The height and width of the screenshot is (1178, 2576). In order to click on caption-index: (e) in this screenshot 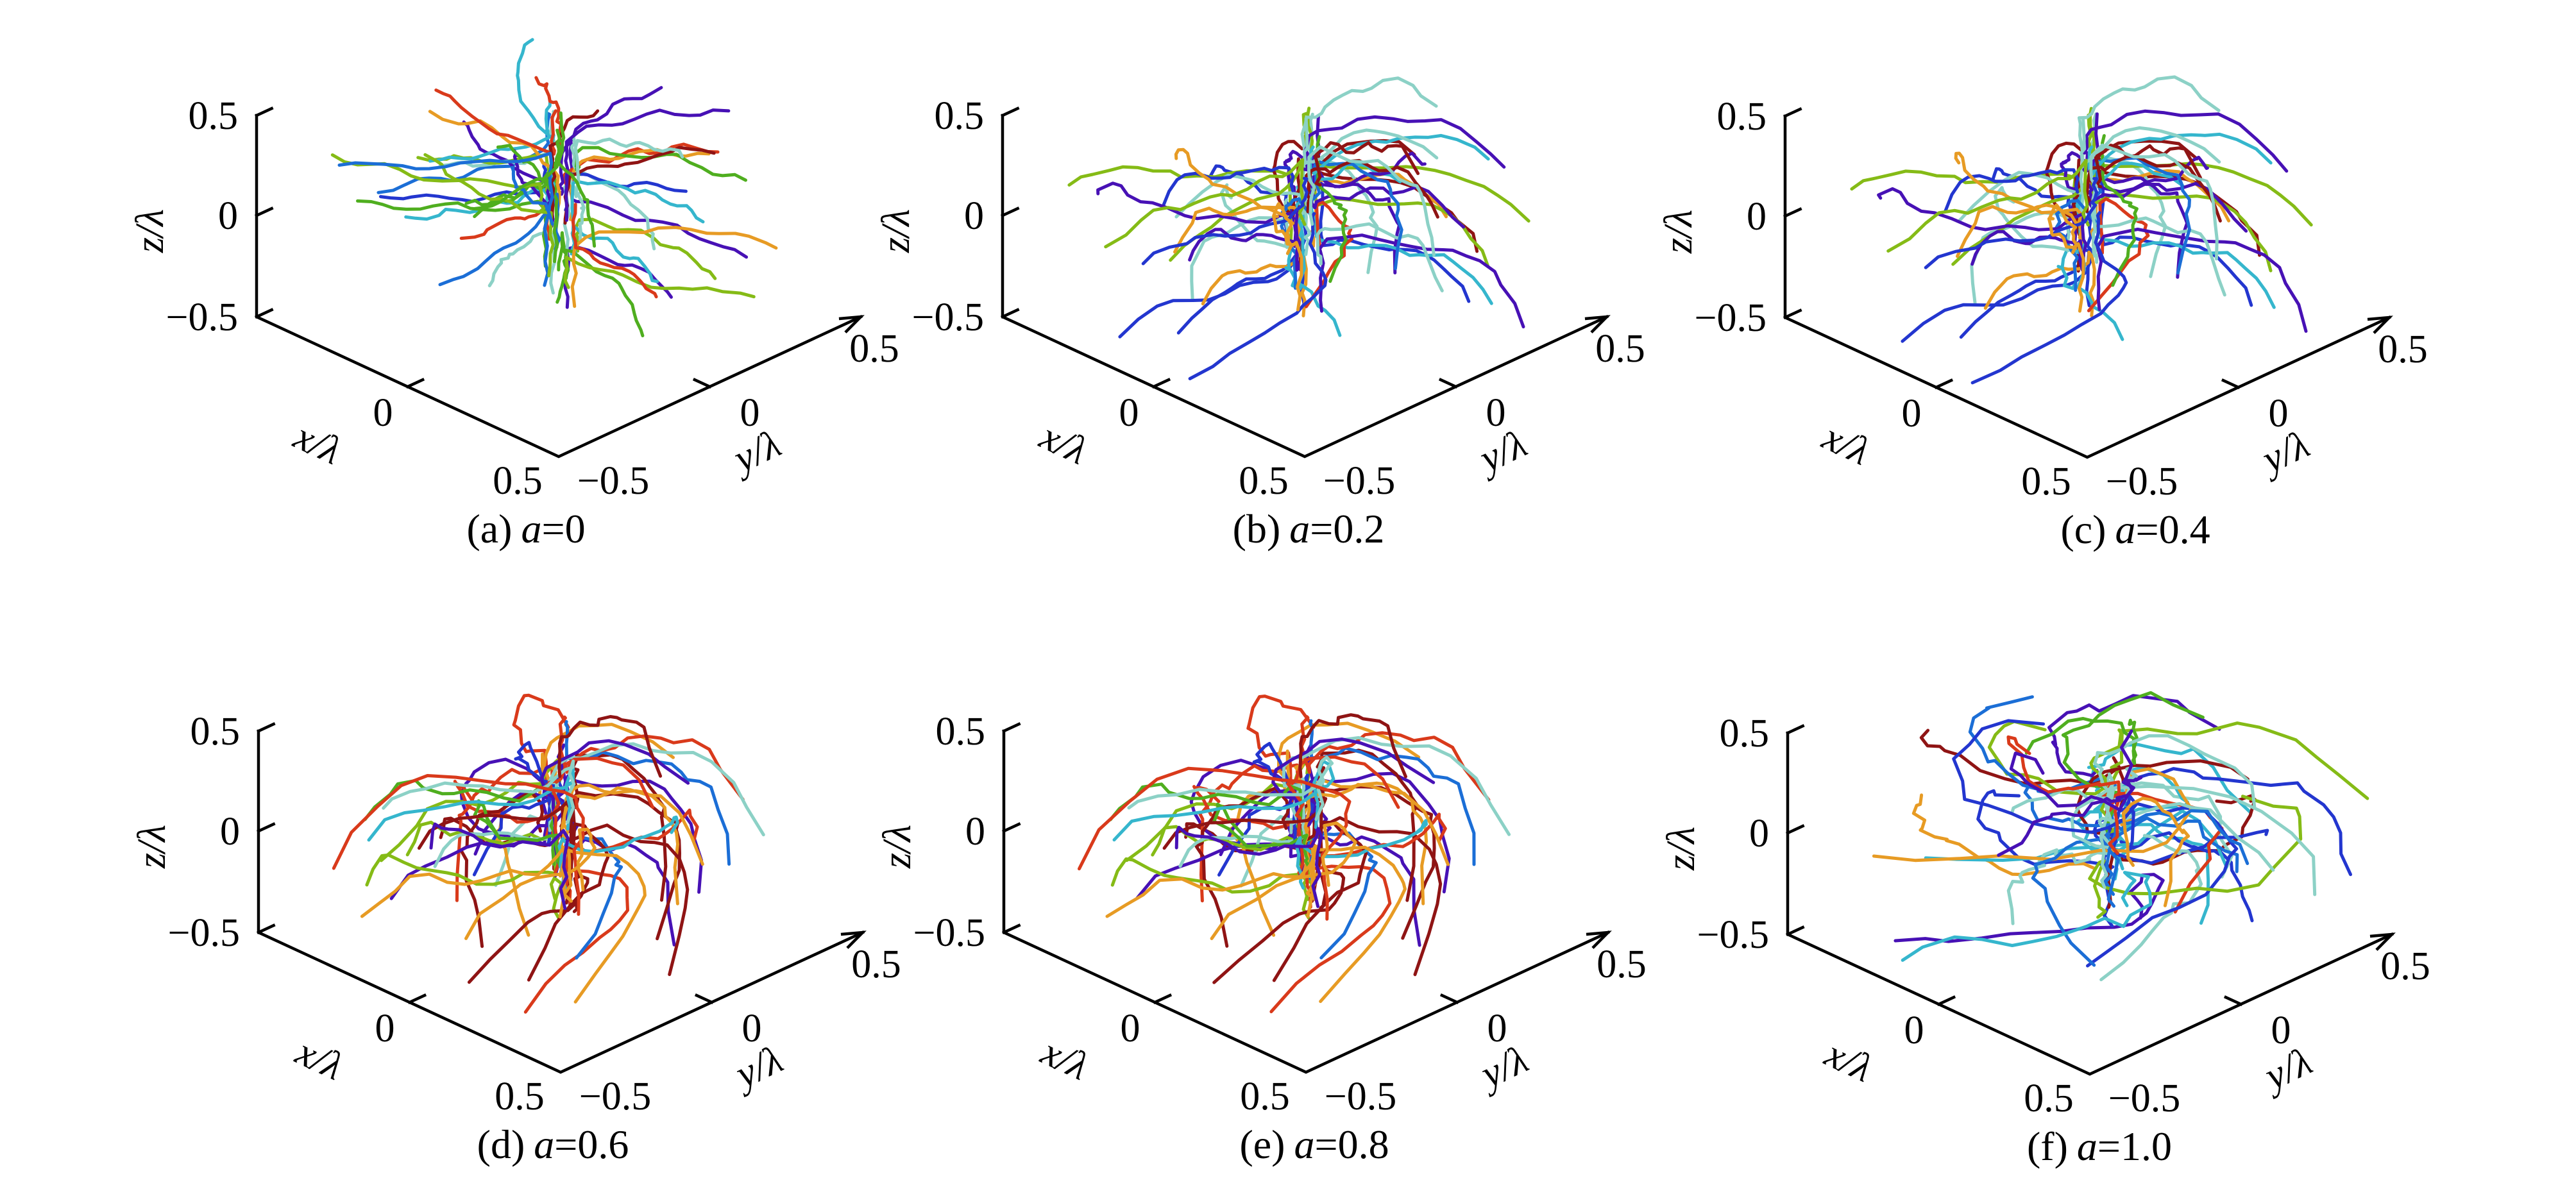, I will do `click(1262, 1144)`.